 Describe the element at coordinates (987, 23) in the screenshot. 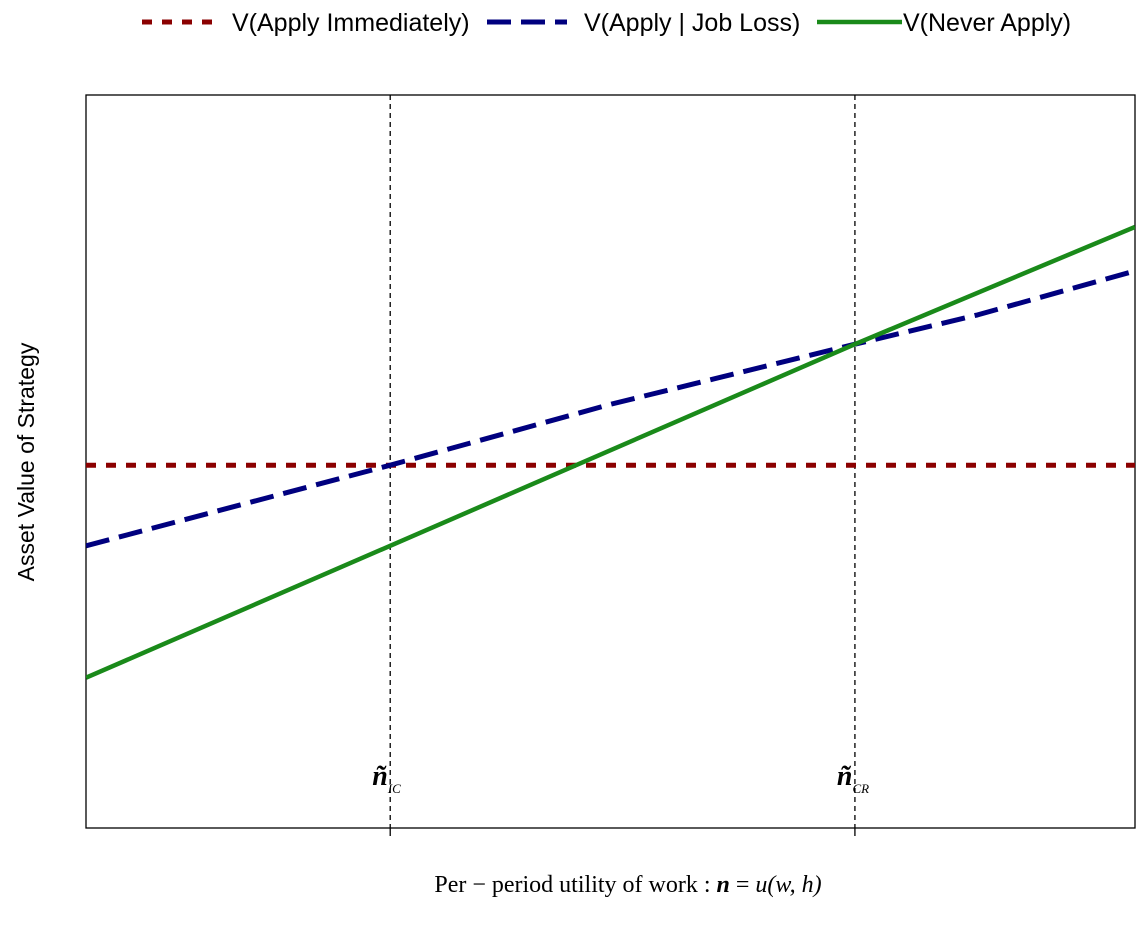

I see `legend-label-3: V(Never Apply)` at that location.